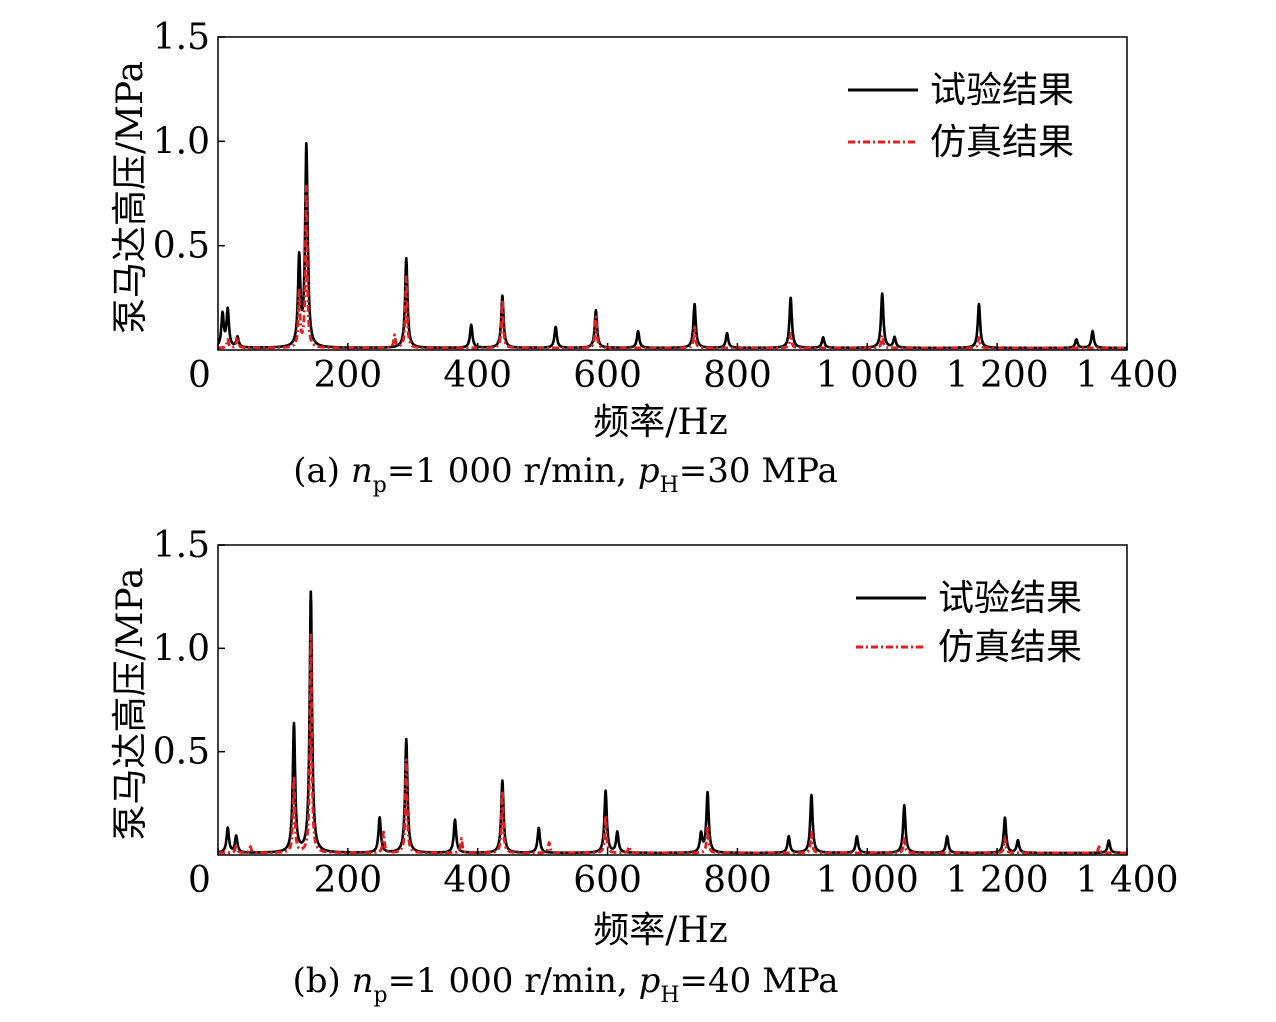 Image resolution: width=1276 pixels, height=1022 pixels. I want to click on panel-caption: (a) np=1 000 r/min, pH=30 MPa, so click(565, 474).